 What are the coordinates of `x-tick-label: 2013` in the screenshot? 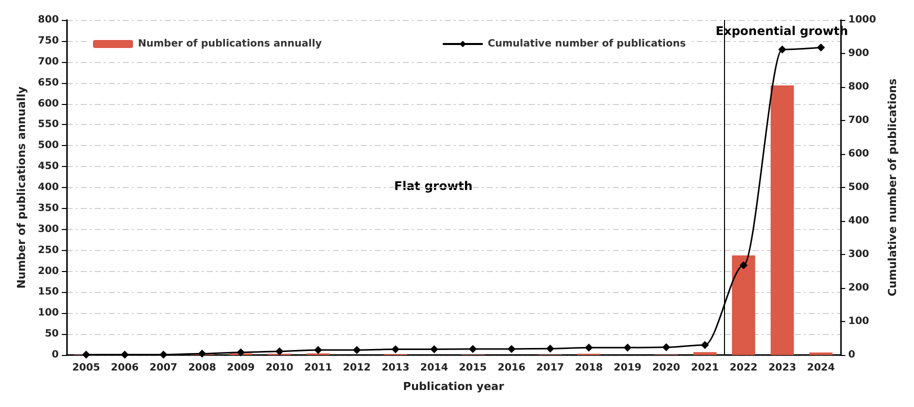 It's located at (396, 368).